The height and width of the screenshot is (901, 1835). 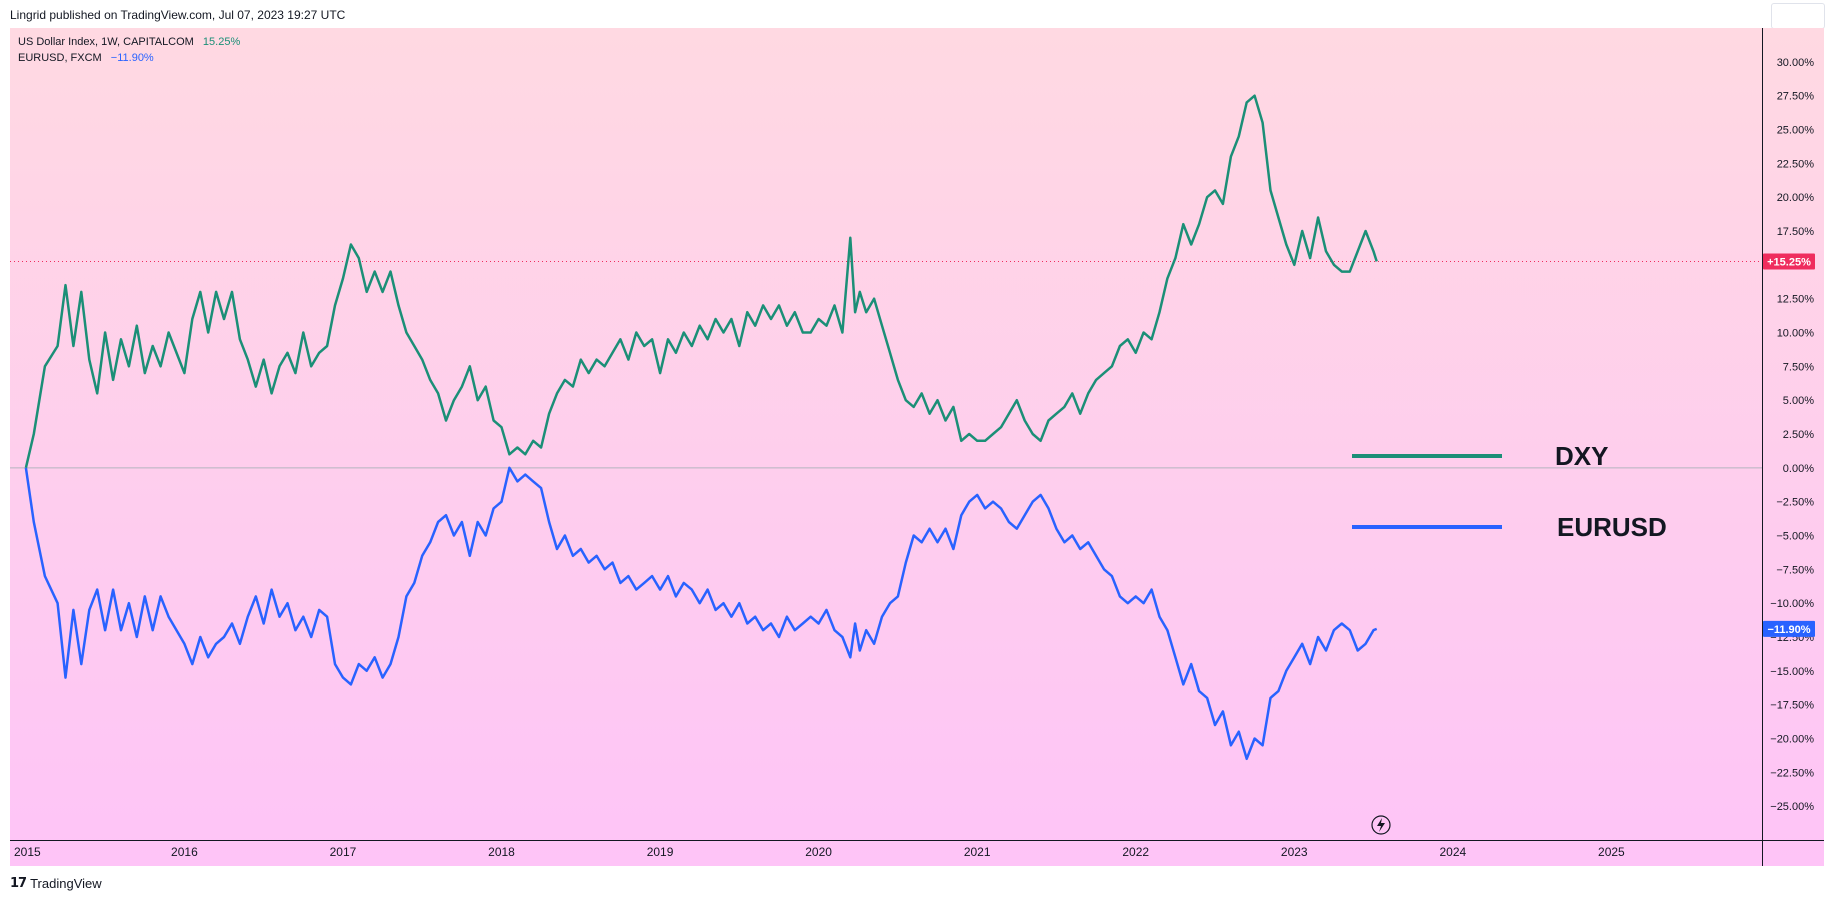 What do you see at coordinates (1798, 401) in the screenshot?
I see `y-tick-label: 5.00%` at bounding box center [1798, 401].